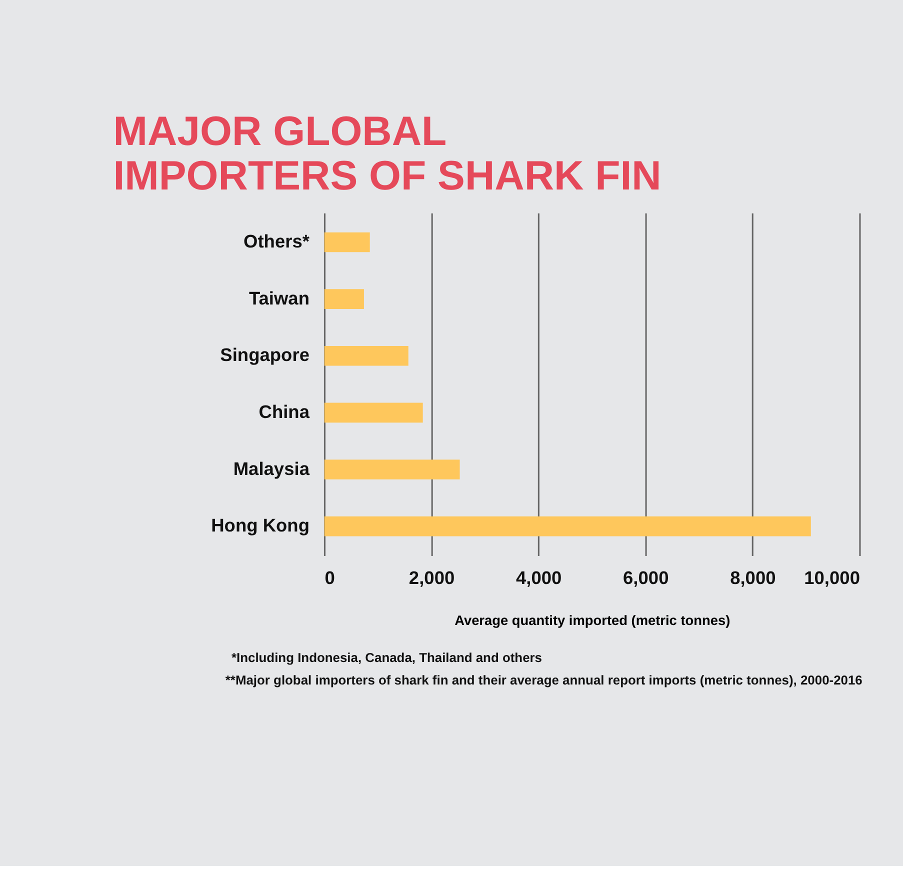 The width and height of the screenshot is (903, 873). What do you see at coordinates (753, 577) in the screenshot?
I see `x-tick-label: 8,000` at bounding box center [753, 577].